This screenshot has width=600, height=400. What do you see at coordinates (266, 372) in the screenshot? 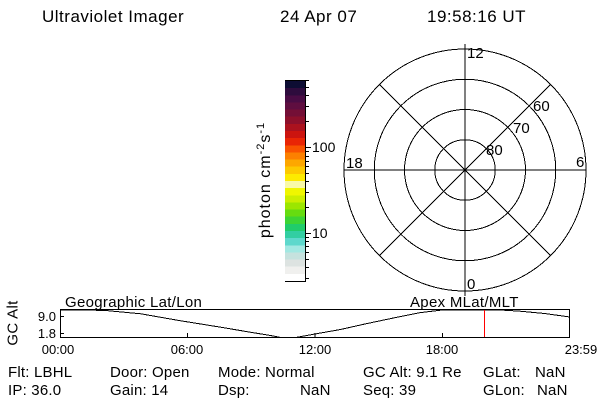
I see `status-mode: Mode: Normal` at bounding box center [266, 372].